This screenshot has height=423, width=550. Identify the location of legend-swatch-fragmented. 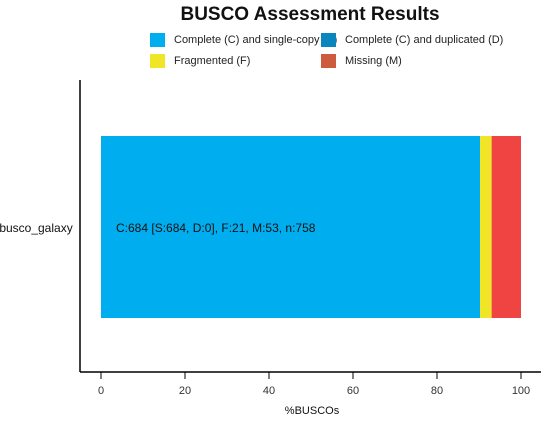
(157, 61).